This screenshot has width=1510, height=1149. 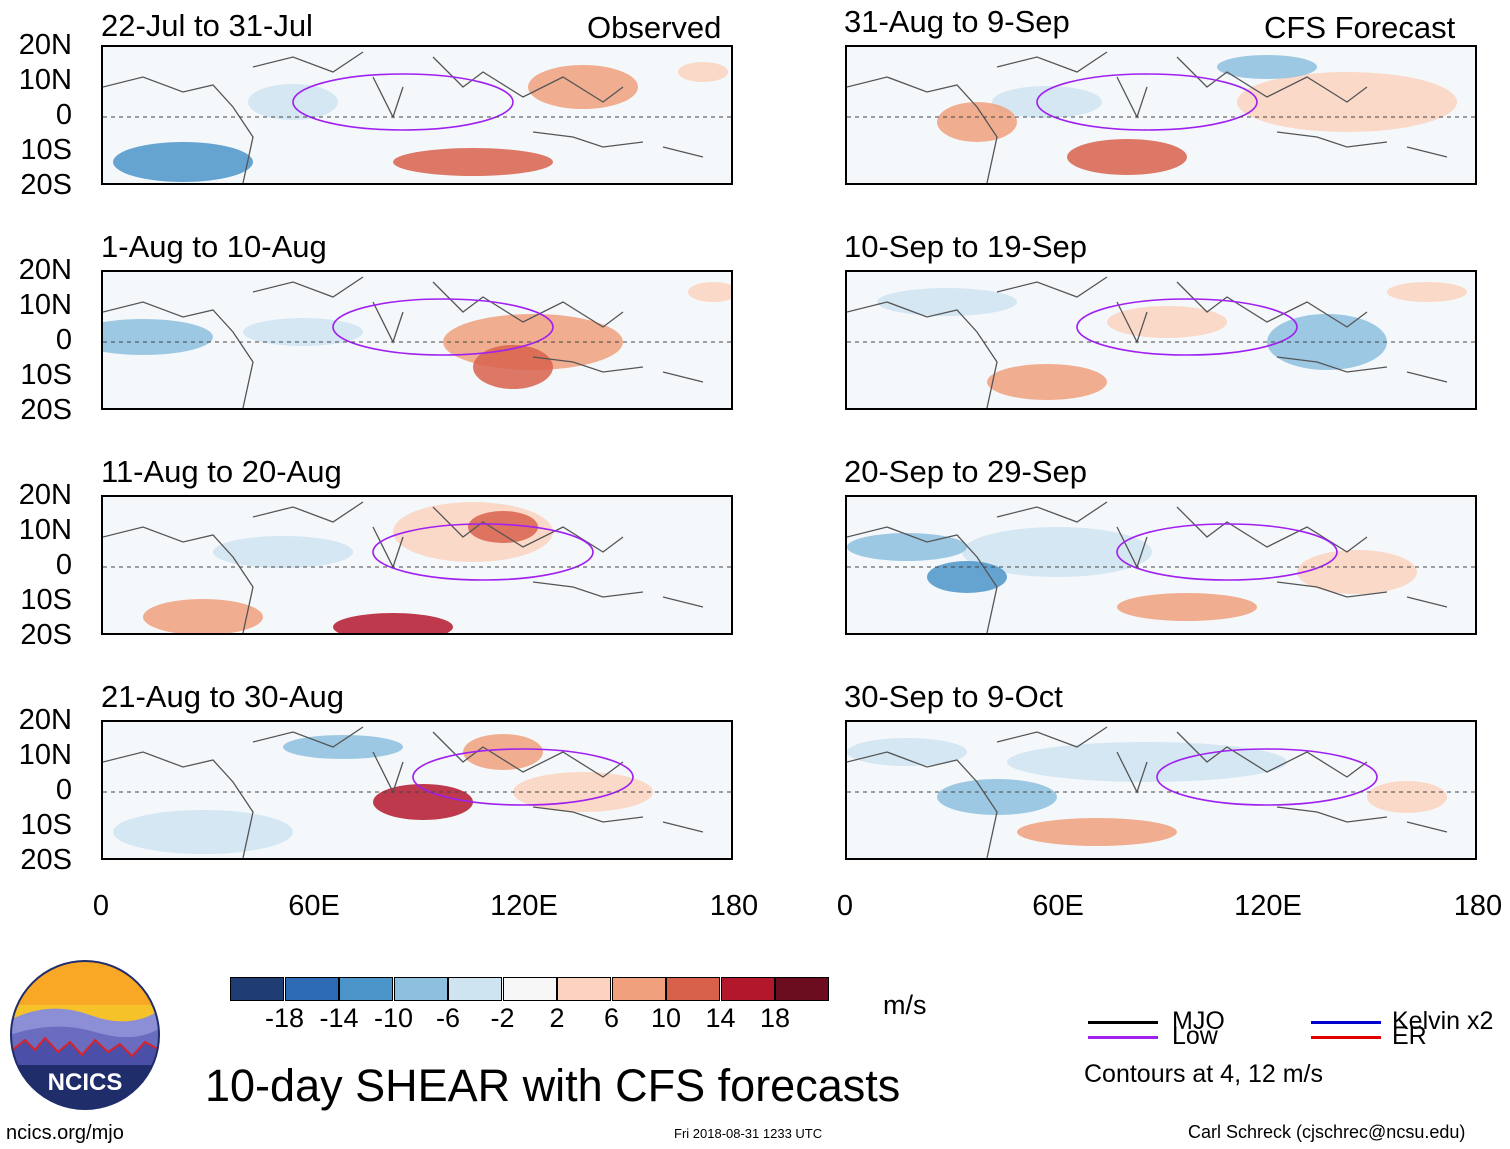 What do you see at coordinates (223, 696) in the screenshot?
I see `panel-title-p4: 21-Aug to 30-Aug` at bounding box center [223, 696].